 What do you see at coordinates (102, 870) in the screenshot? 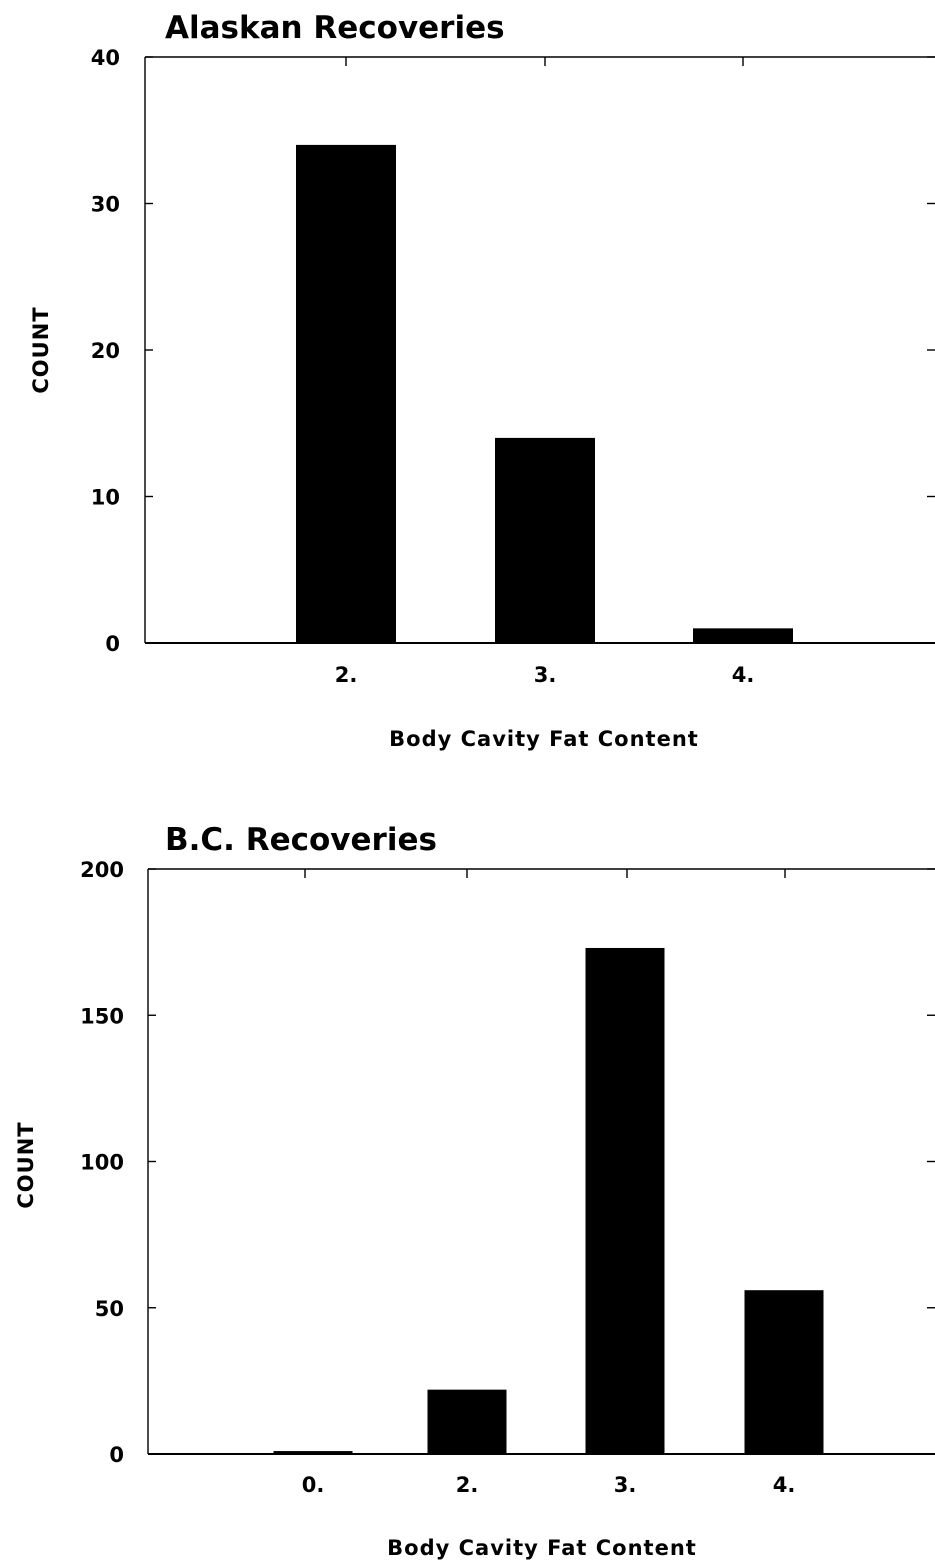
I see `y-tick-label: 200` at bounding box center [102, 870].